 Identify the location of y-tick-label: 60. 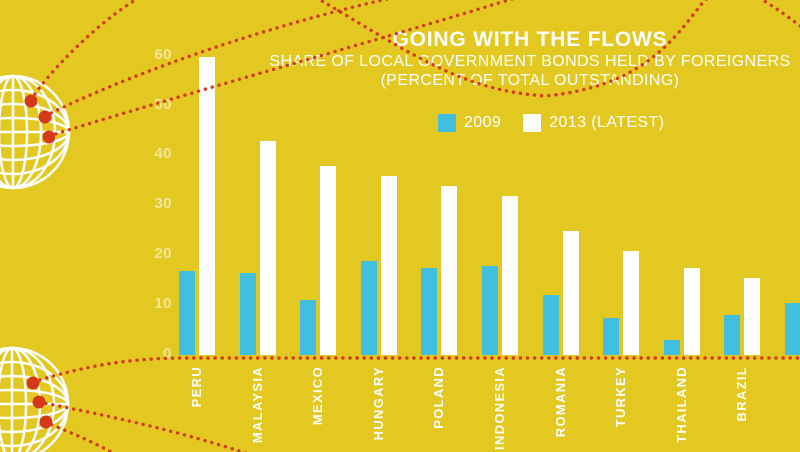
(163, 54).